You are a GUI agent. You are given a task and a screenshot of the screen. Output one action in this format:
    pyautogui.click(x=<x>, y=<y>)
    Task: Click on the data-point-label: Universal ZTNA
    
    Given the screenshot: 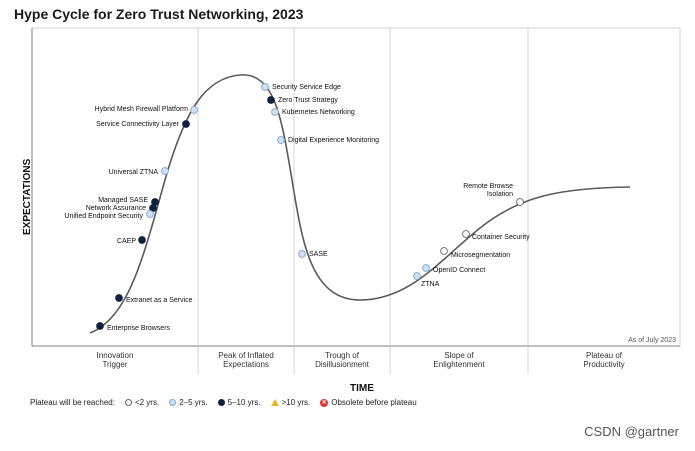 What is the action you would take?
    pyautogui.click(x=134, y=172)
    